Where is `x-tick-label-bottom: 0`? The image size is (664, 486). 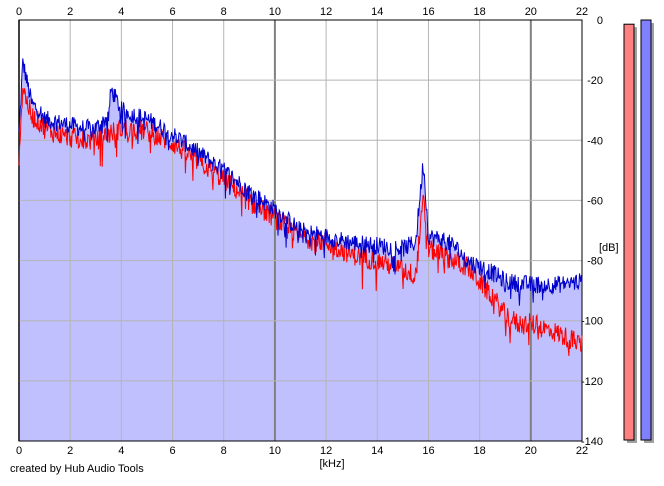 x-tick-label-bottom: 0 is located at coordinates (19, 451).